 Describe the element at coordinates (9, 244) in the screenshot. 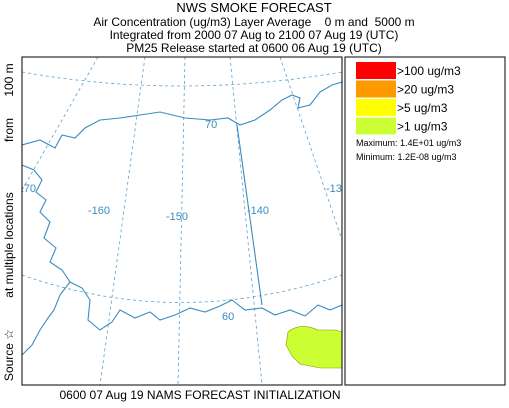

I see `source-label: at multiple locations` at that location.